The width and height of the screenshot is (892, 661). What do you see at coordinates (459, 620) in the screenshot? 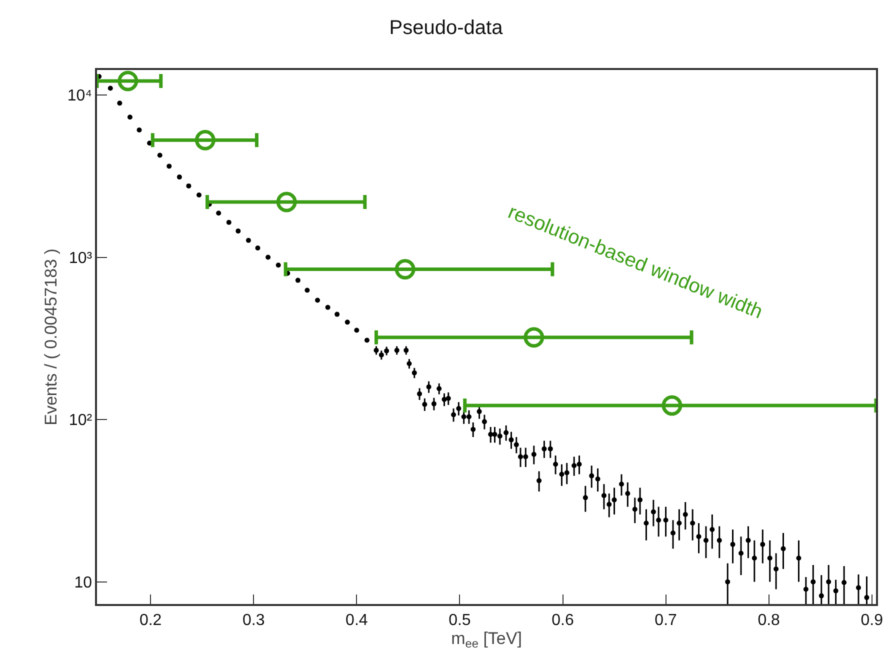
I see `x-tick-label: 0.5` at bounding box center [459, 620].